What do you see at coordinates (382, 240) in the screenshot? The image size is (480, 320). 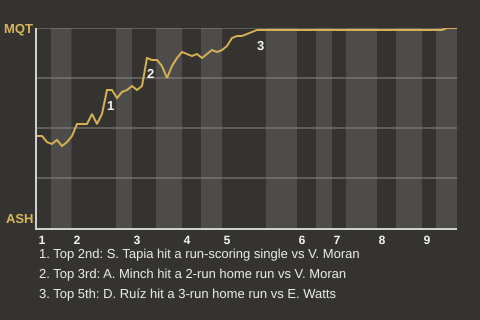 I see `x-tick-label: 8` at bounding box center [382, 240].